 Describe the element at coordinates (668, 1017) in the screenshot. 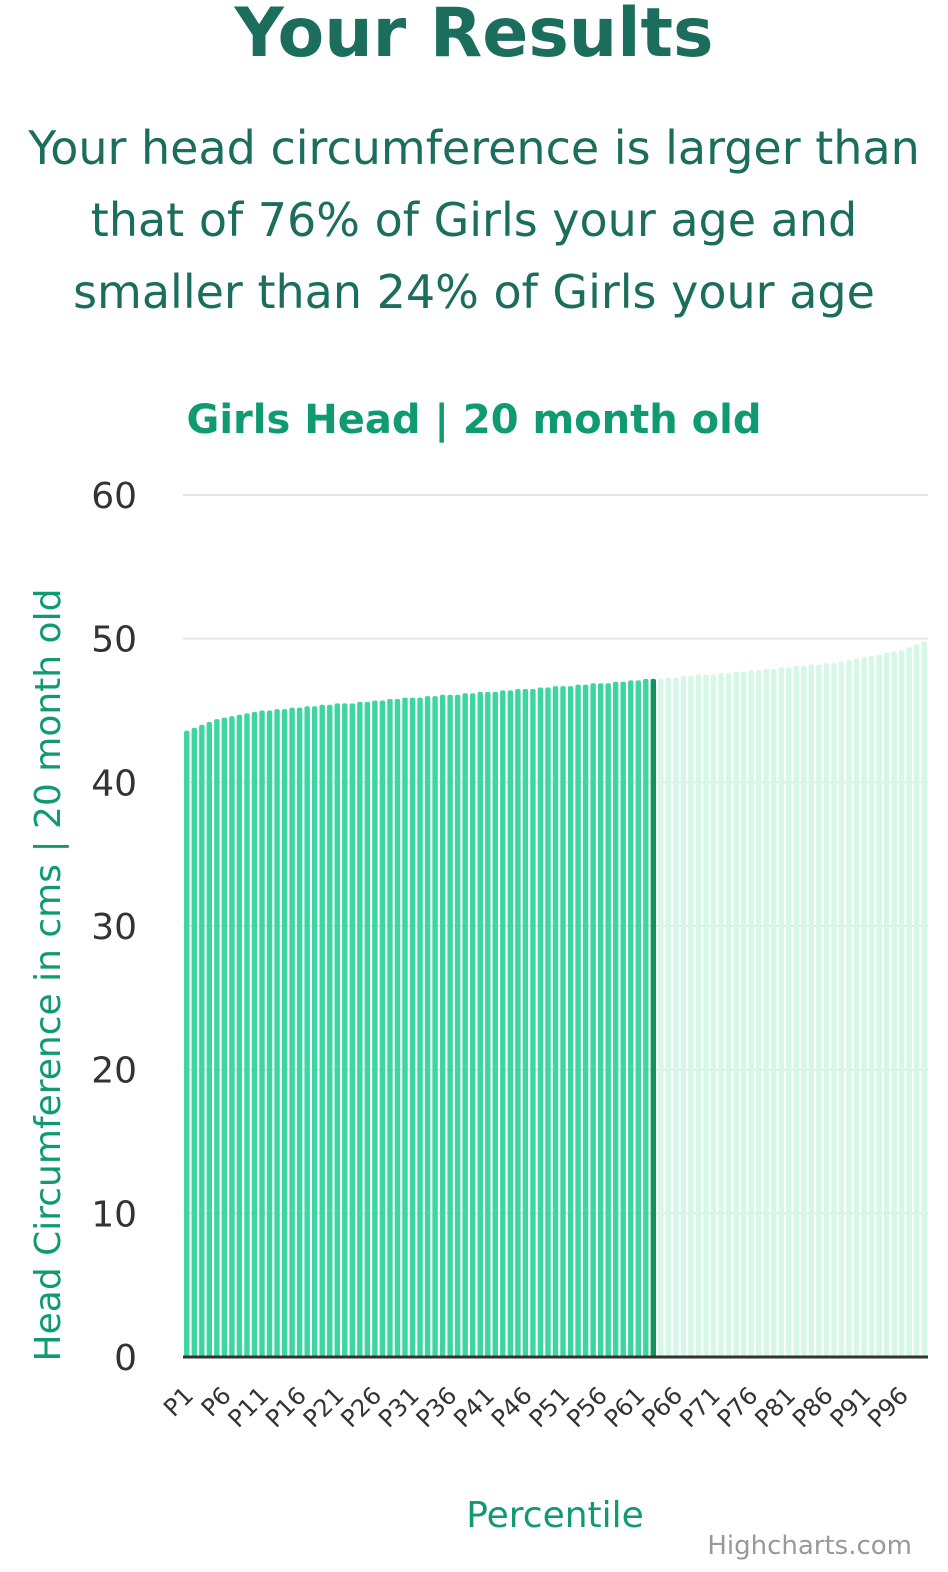

I see `bar-p65` at that location.